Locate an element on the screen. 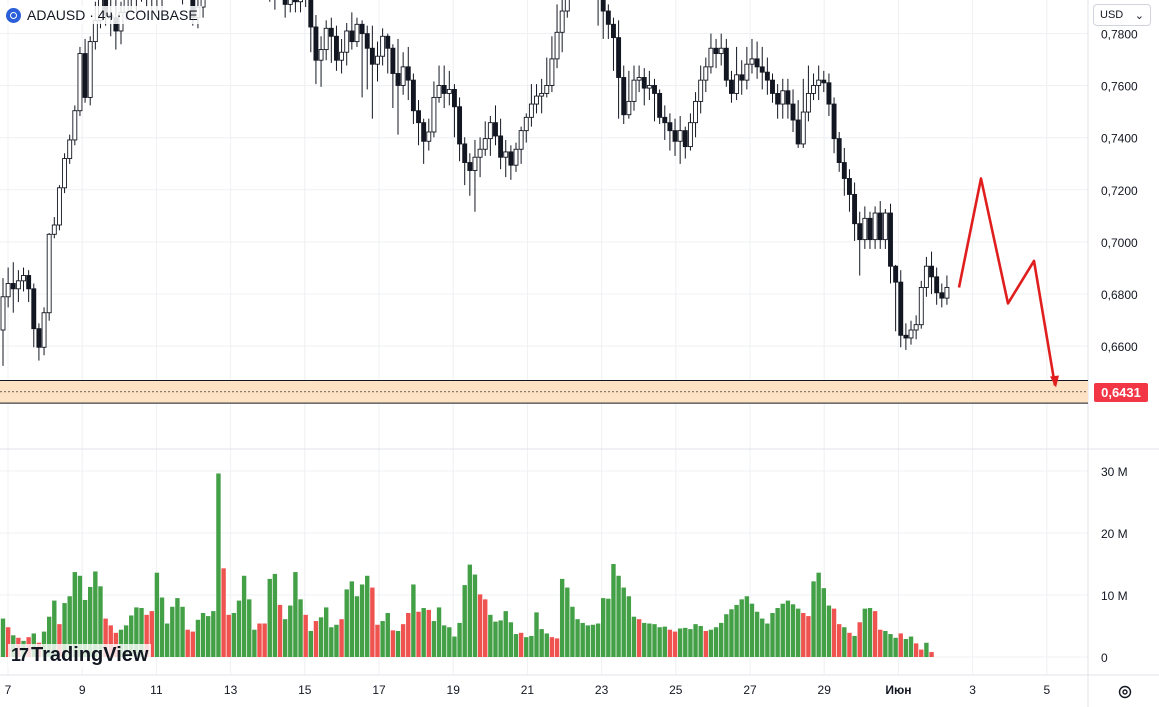 This screenshot has width=1159, height=707. logo-text: TradingView is located at coordinates (90, 655).